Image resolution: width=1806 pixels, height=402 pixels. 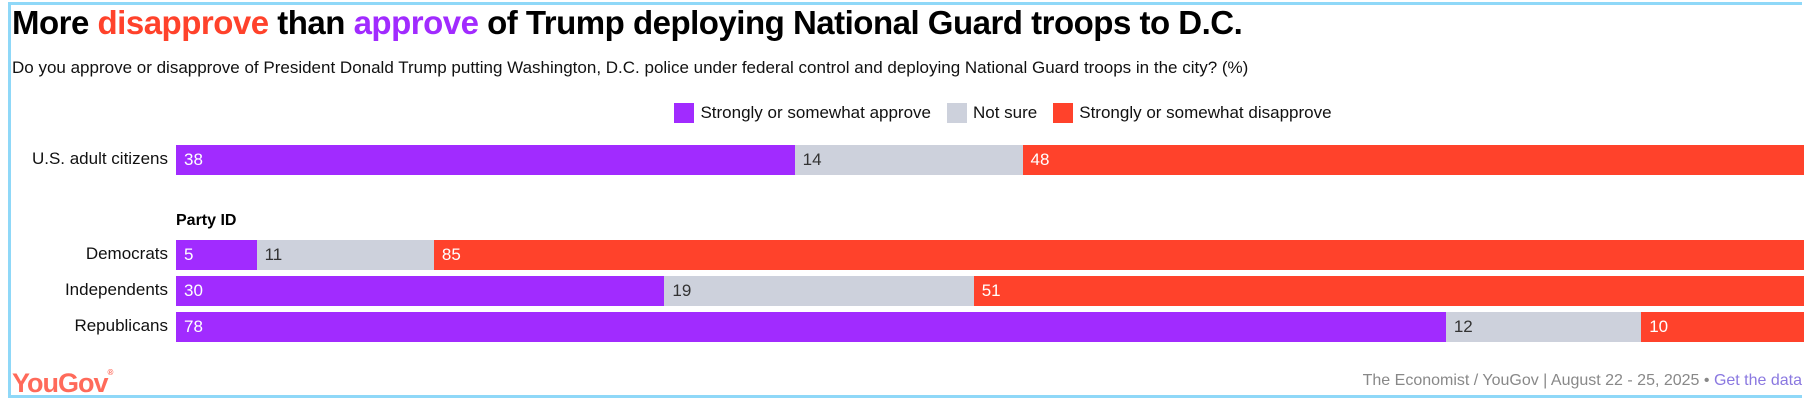 I want to click on bar-segment-approve: 78, so click(x=811, y=327).